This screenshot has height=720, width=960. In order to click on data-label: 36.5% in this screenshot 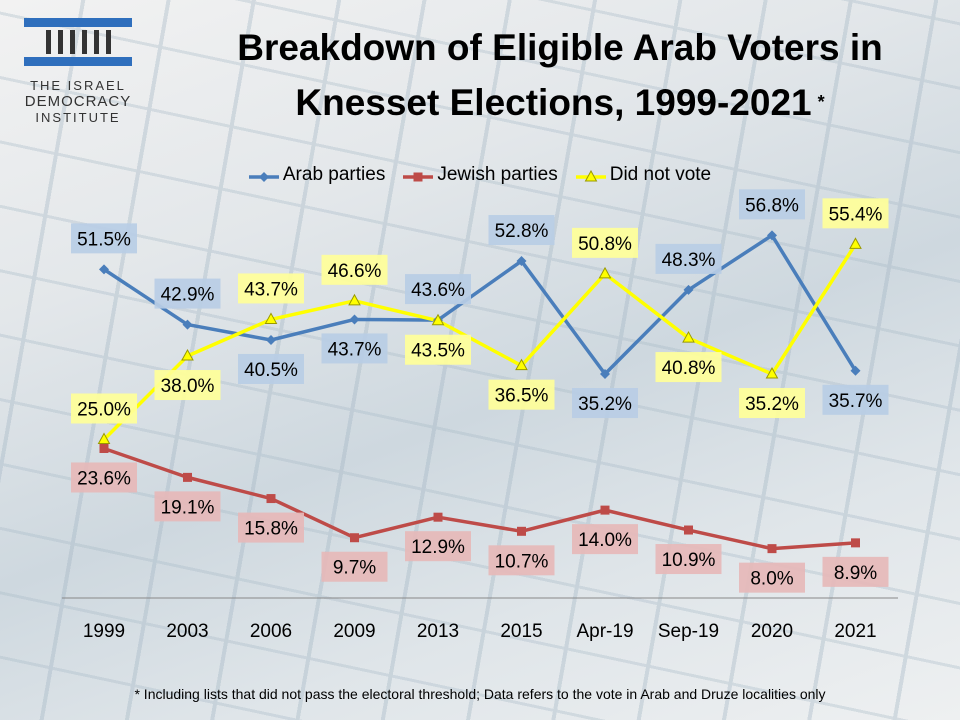, I will do `click(522, 396)`.